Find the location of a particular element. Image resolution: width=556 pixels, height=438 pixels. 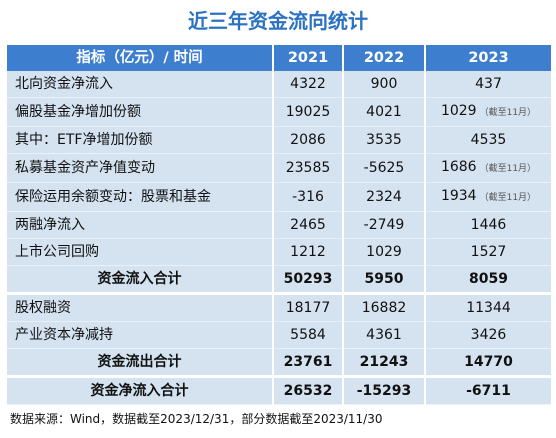

table-row: 上市公司回购 1212 1029 1527 is located at coordinates (279, 252).